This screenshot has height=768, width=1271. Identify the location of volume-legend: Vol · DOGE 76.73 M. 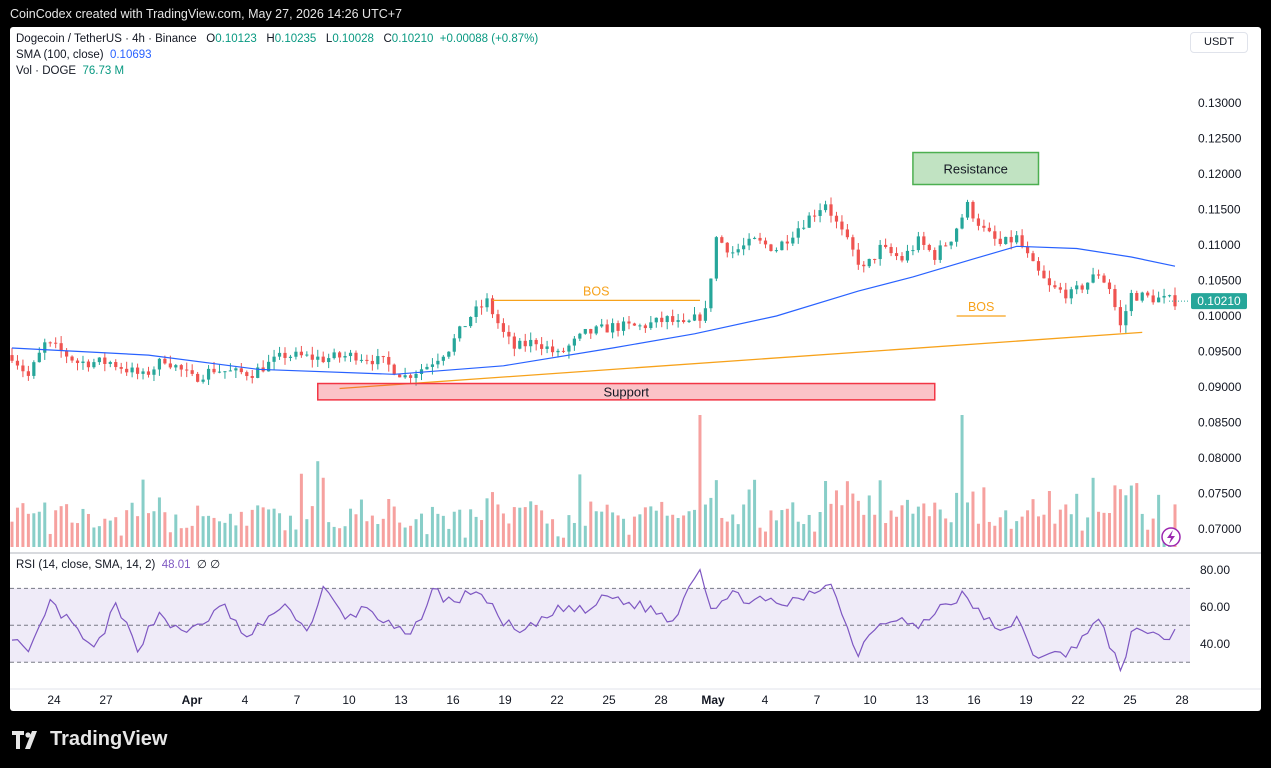
(70, 71).